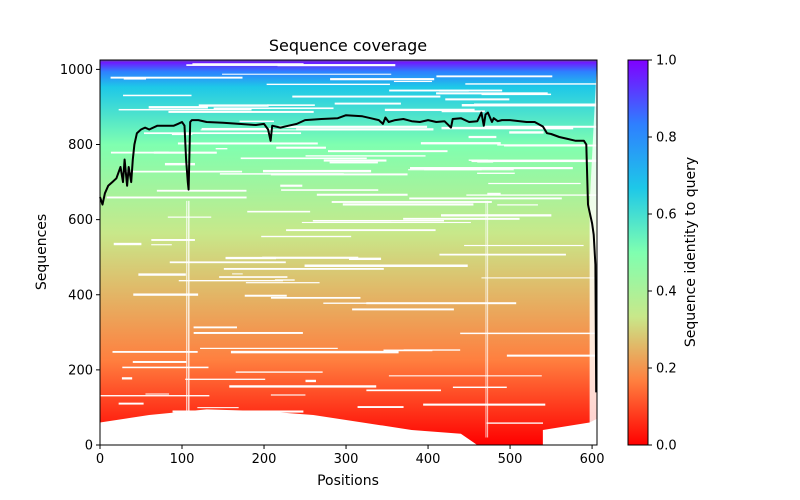 Image resolution: width=800 pixels, height=500 pixels. What do you see at coordinates (510, 459) in the screenshot?
I see `x-tick-label: 500` at bounding box center [510, 459].